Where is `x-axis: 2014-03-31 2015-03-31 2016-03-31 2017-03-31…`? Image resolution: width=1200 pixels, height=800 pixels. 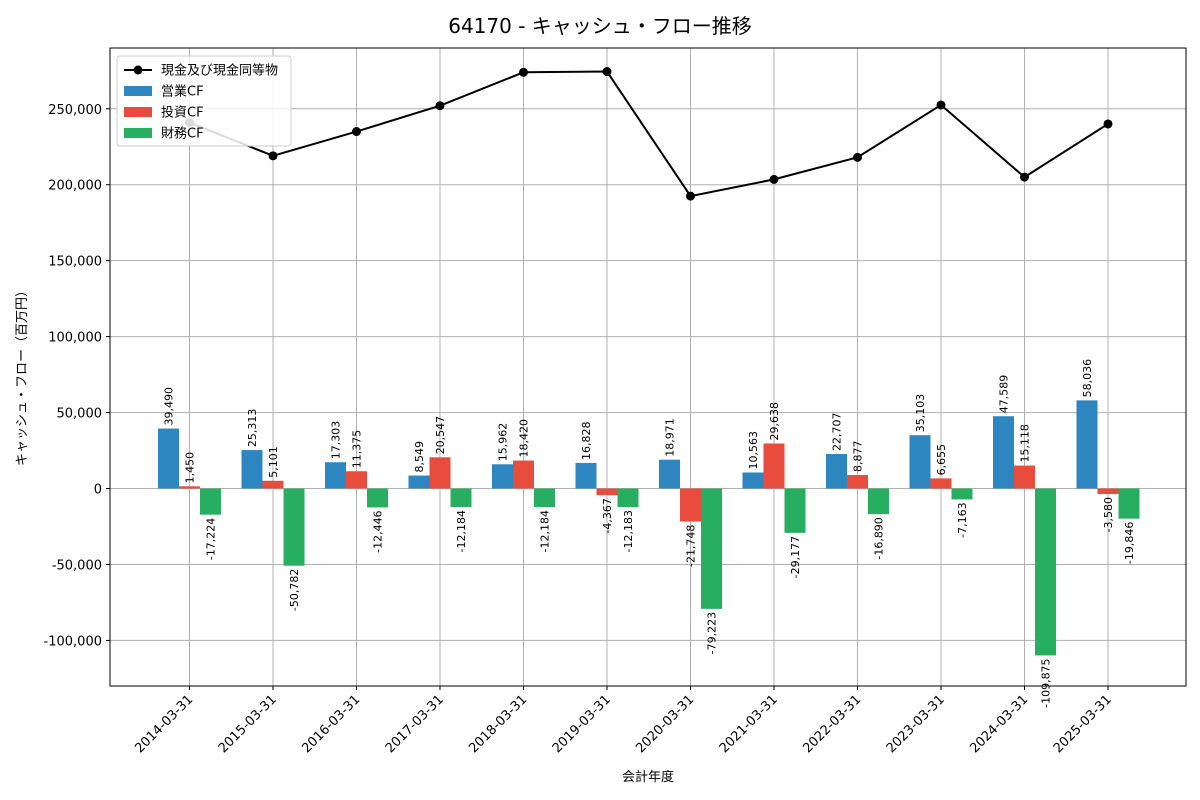 x-axis: 2014-03-31 2015-03-31 2016-03-31 2017-03-31… is located at coordinates (623, 721).